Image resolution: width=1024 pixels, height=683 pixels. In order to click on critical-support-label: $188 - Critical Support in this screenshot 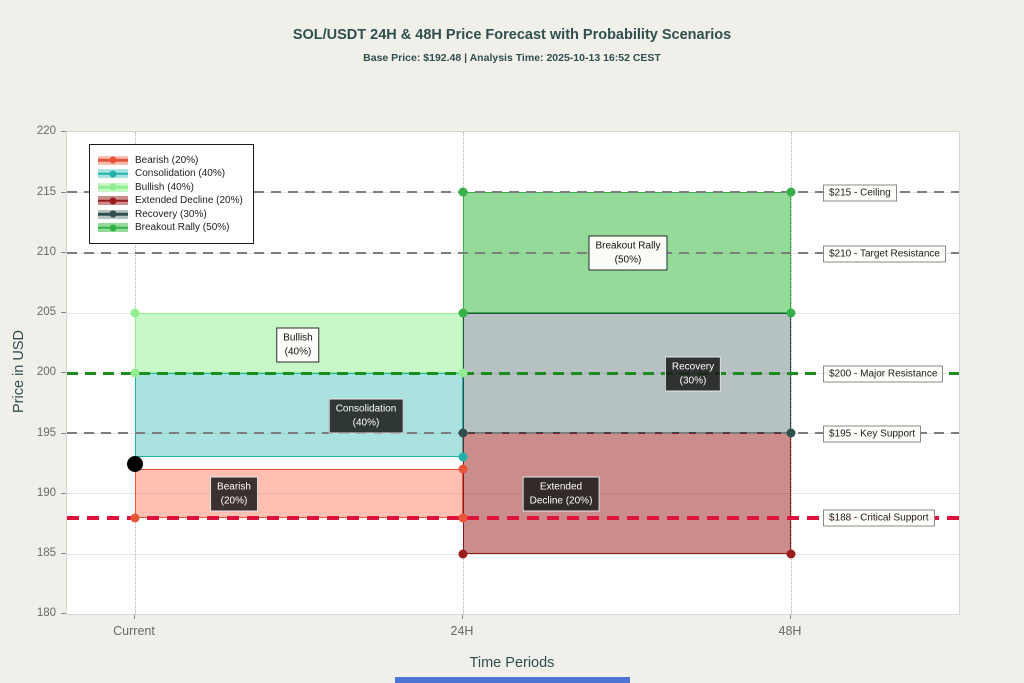, I will do `click(879, 518)`.